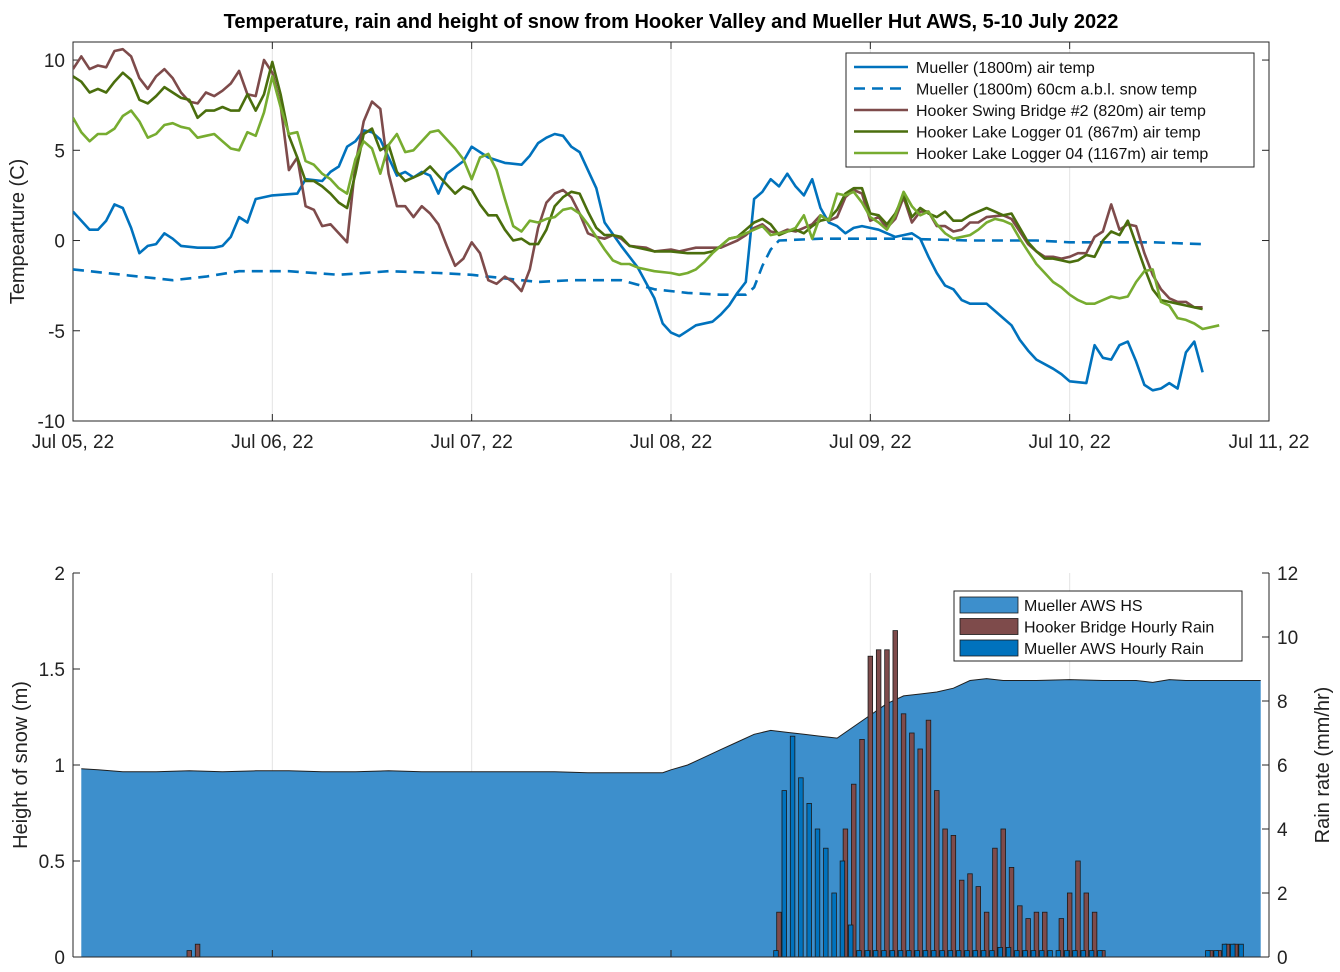  What do you see at coordinates (1282, 766) in the screenshot?
I see `y-right-tick-label: 6` at bounding box center [1282, 766].